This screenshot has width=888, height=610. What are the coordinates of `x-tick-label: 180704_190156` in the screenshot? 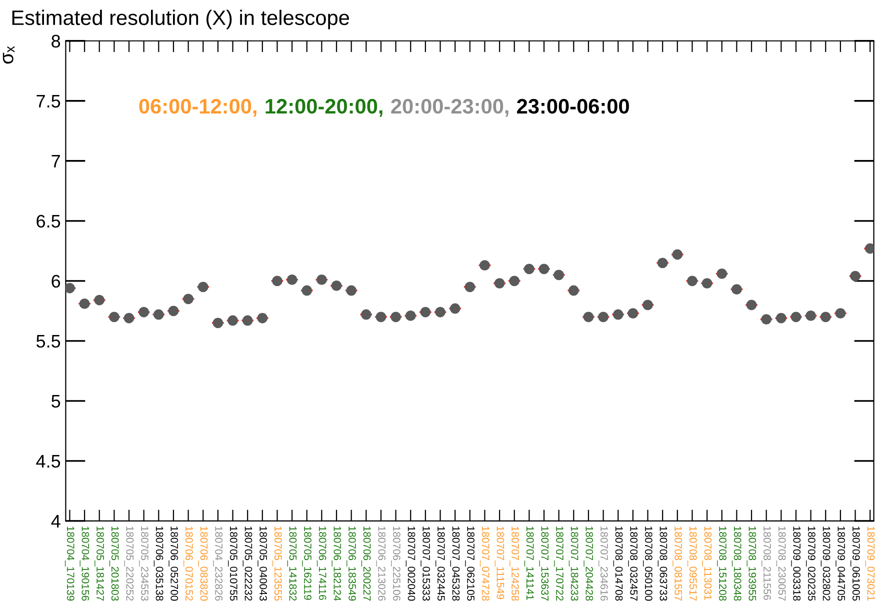 It's located at (85, 563).